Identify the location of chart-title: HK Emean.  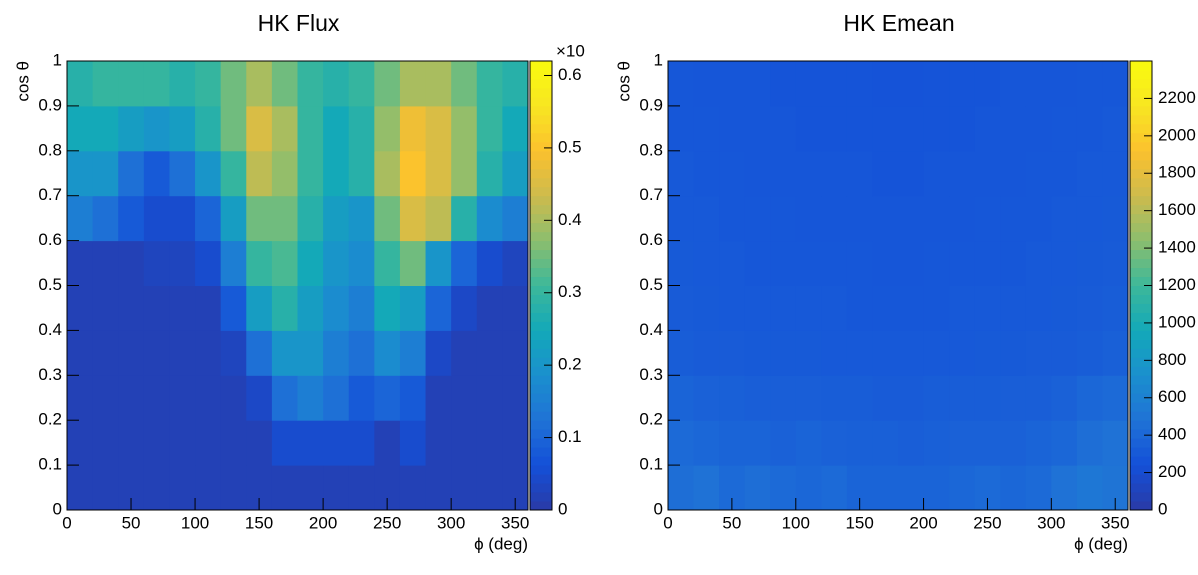
(898, 23).